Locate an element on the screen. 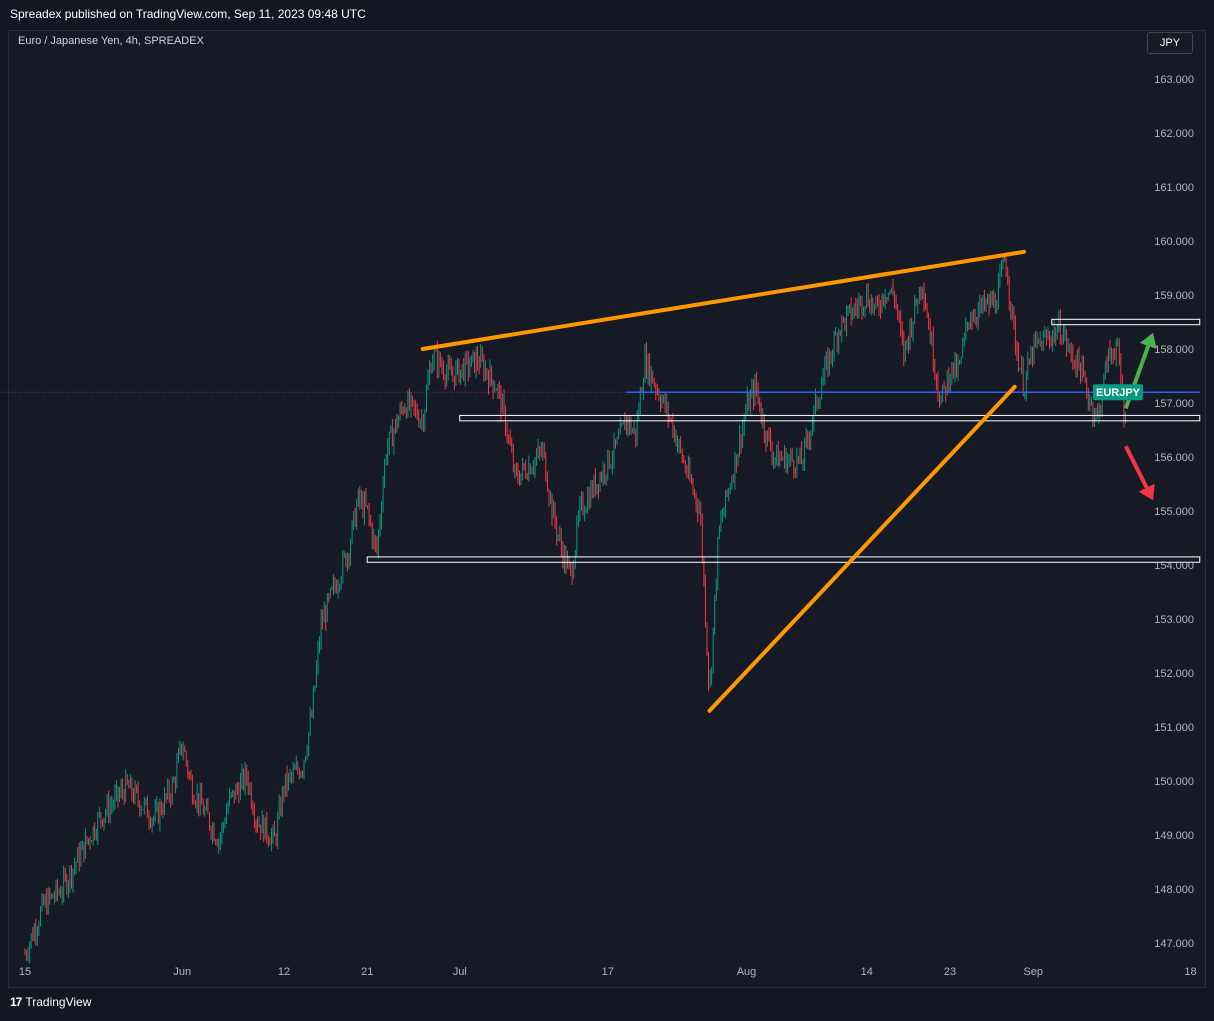 The image size is (1214, 1021). x-tick-label: 18 is located at coordinates (1190, 972).